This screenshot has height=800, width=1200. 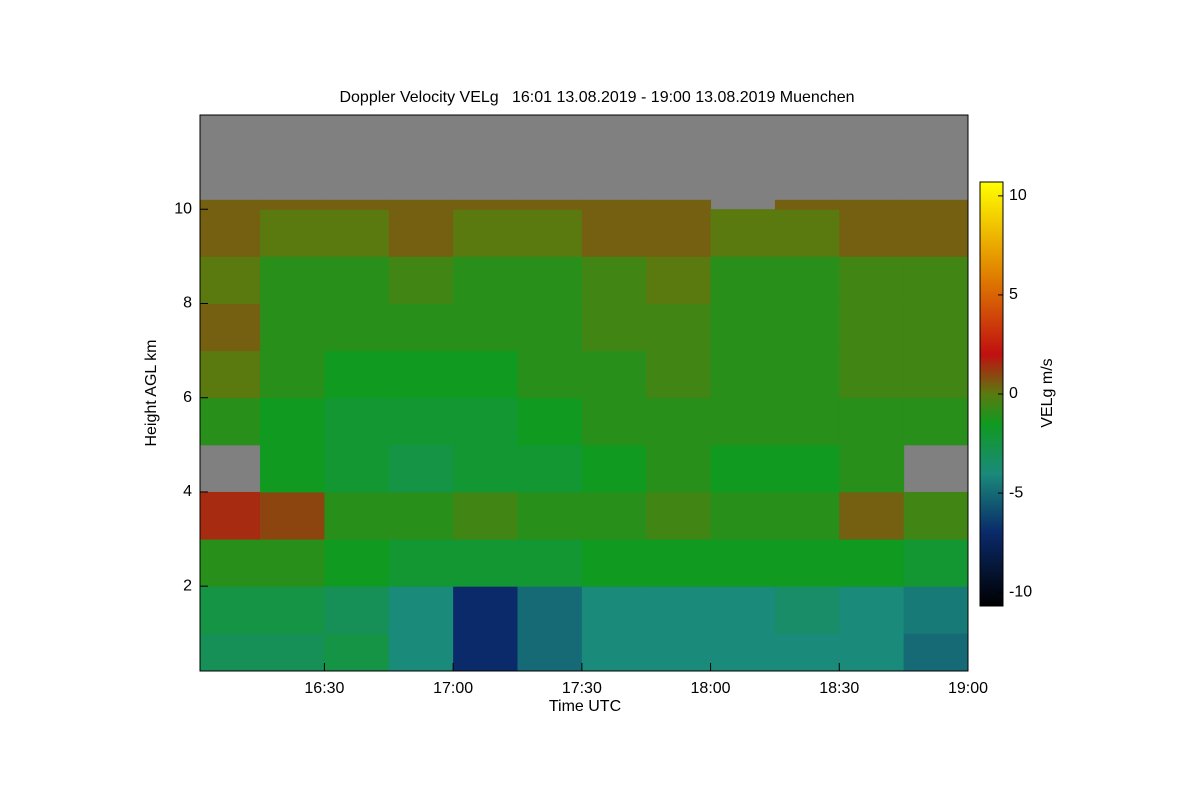 I want to click on x-tick-label: 17:00, so click(x=453, y=688).